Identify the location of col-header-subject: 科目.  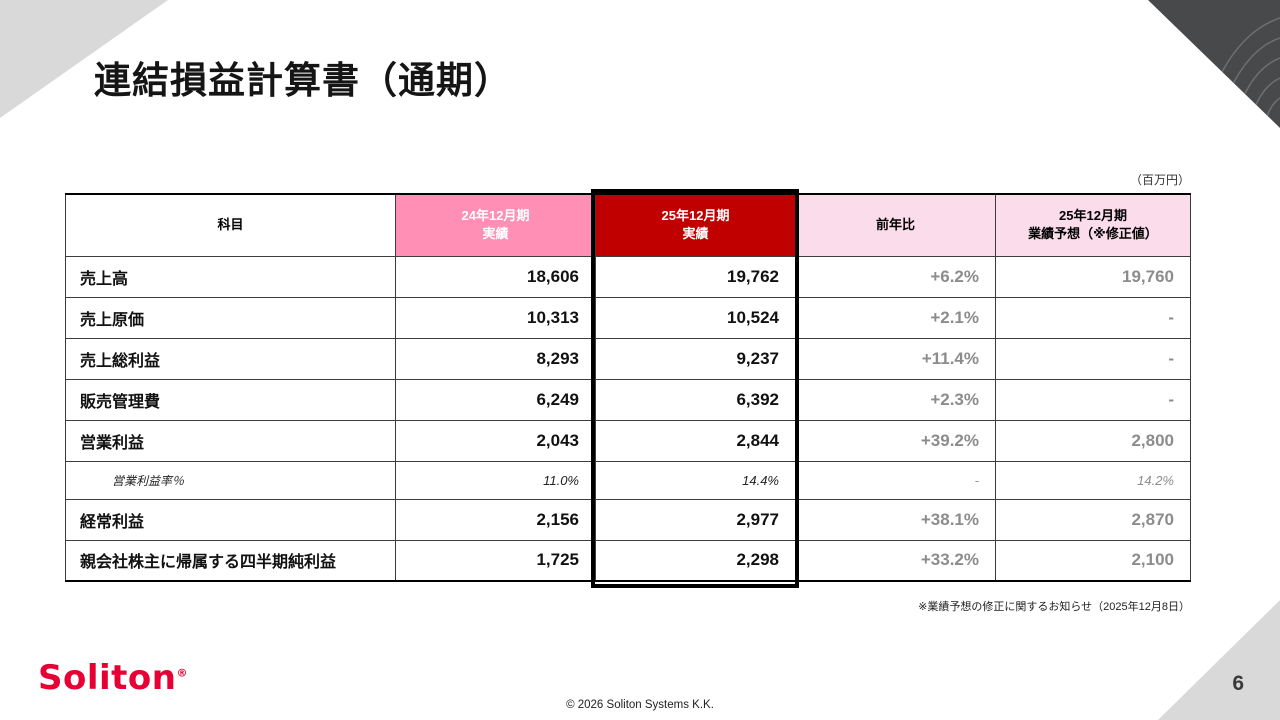
(230, 225).